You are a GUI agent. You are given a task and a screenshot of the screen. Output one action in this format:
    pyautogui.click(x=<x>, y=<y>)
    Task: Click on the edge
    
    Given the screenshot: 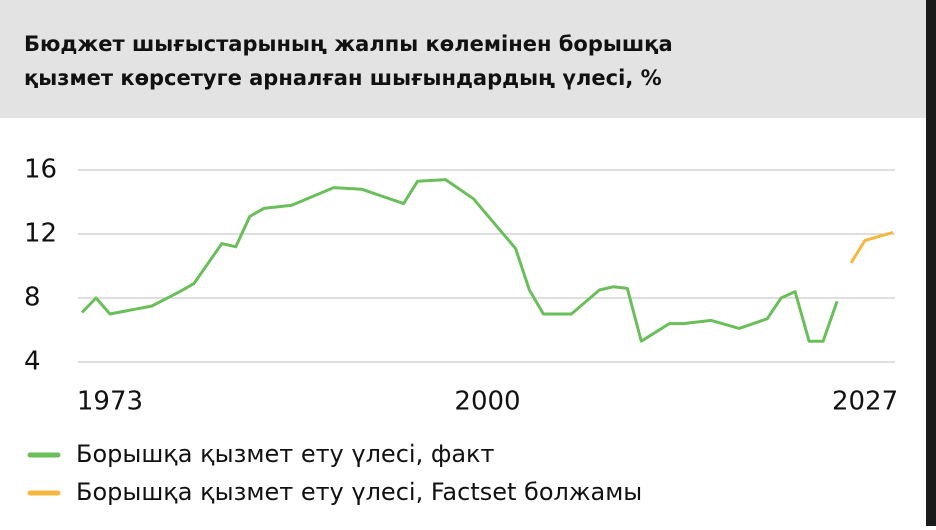 What is the action you would take?
    pyautogui.click(x=931, y=263)
    